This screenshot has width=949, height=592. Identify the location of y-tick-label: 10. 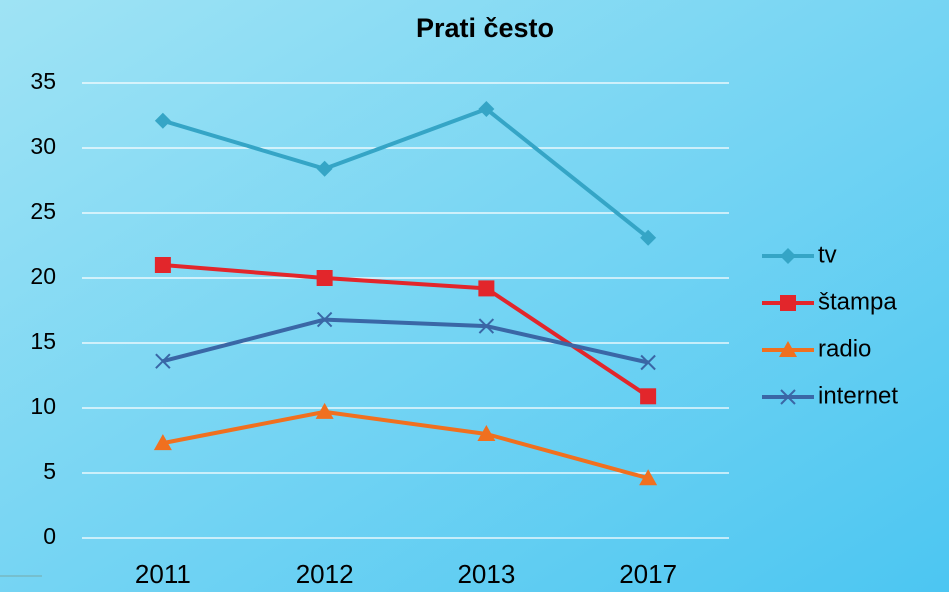
(43, 406).